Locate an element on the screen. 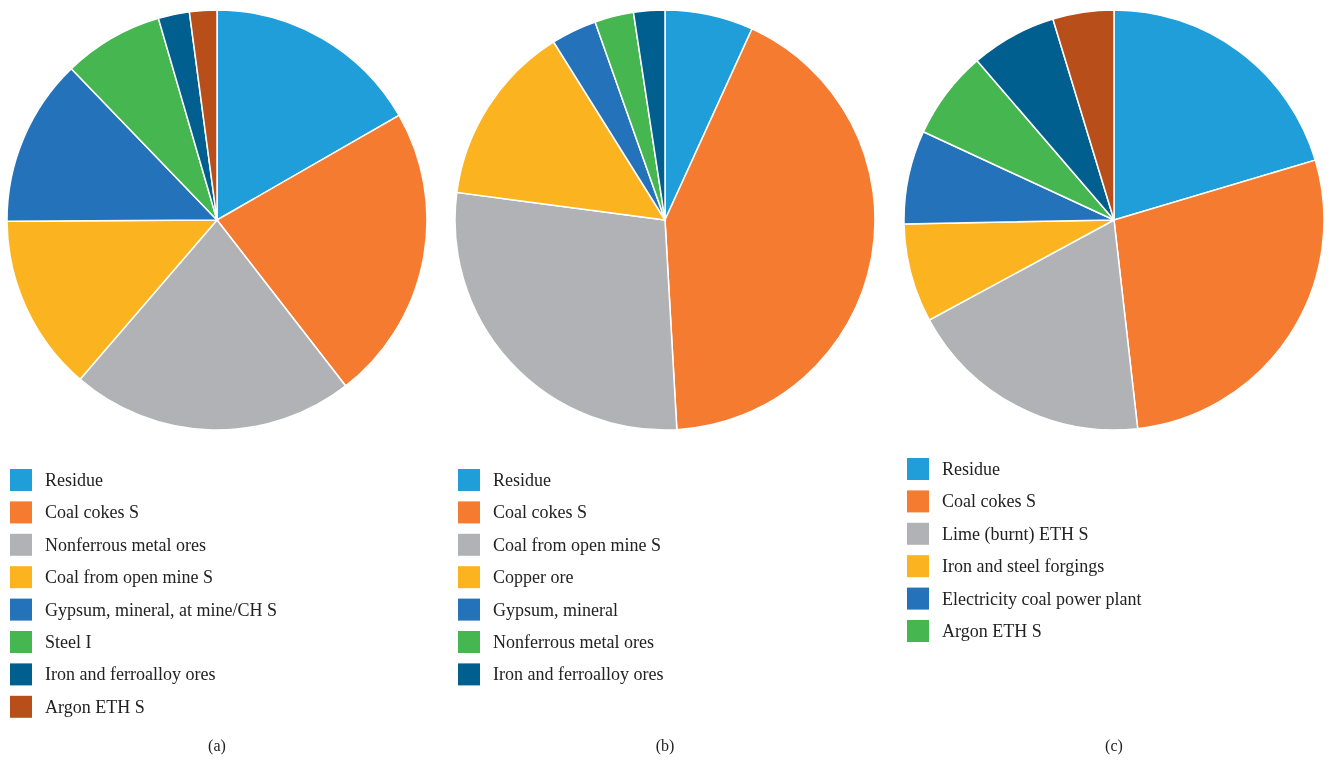 This screenshot has width=1330, height=761. legend-label: Steel I is located at coordinates (68, 642).